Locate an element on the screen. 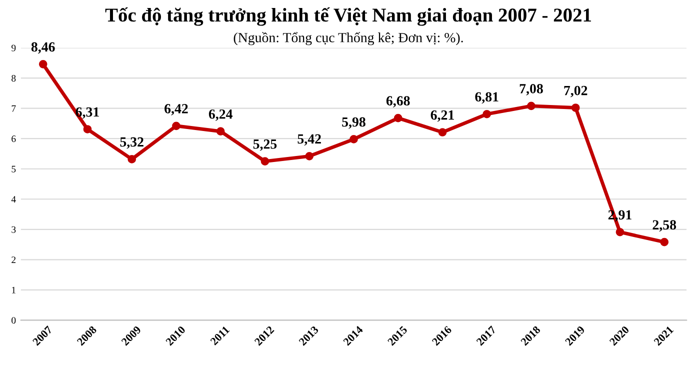 The image size is (697, 368). data-label: 2,58 is located at coordinates (664, 226).